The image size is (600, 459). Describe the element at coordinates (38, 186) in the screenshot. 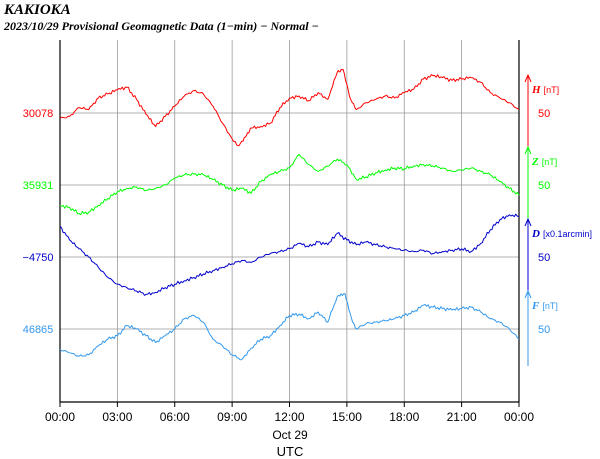

I see `baseline-label-z: 35931` at that location.